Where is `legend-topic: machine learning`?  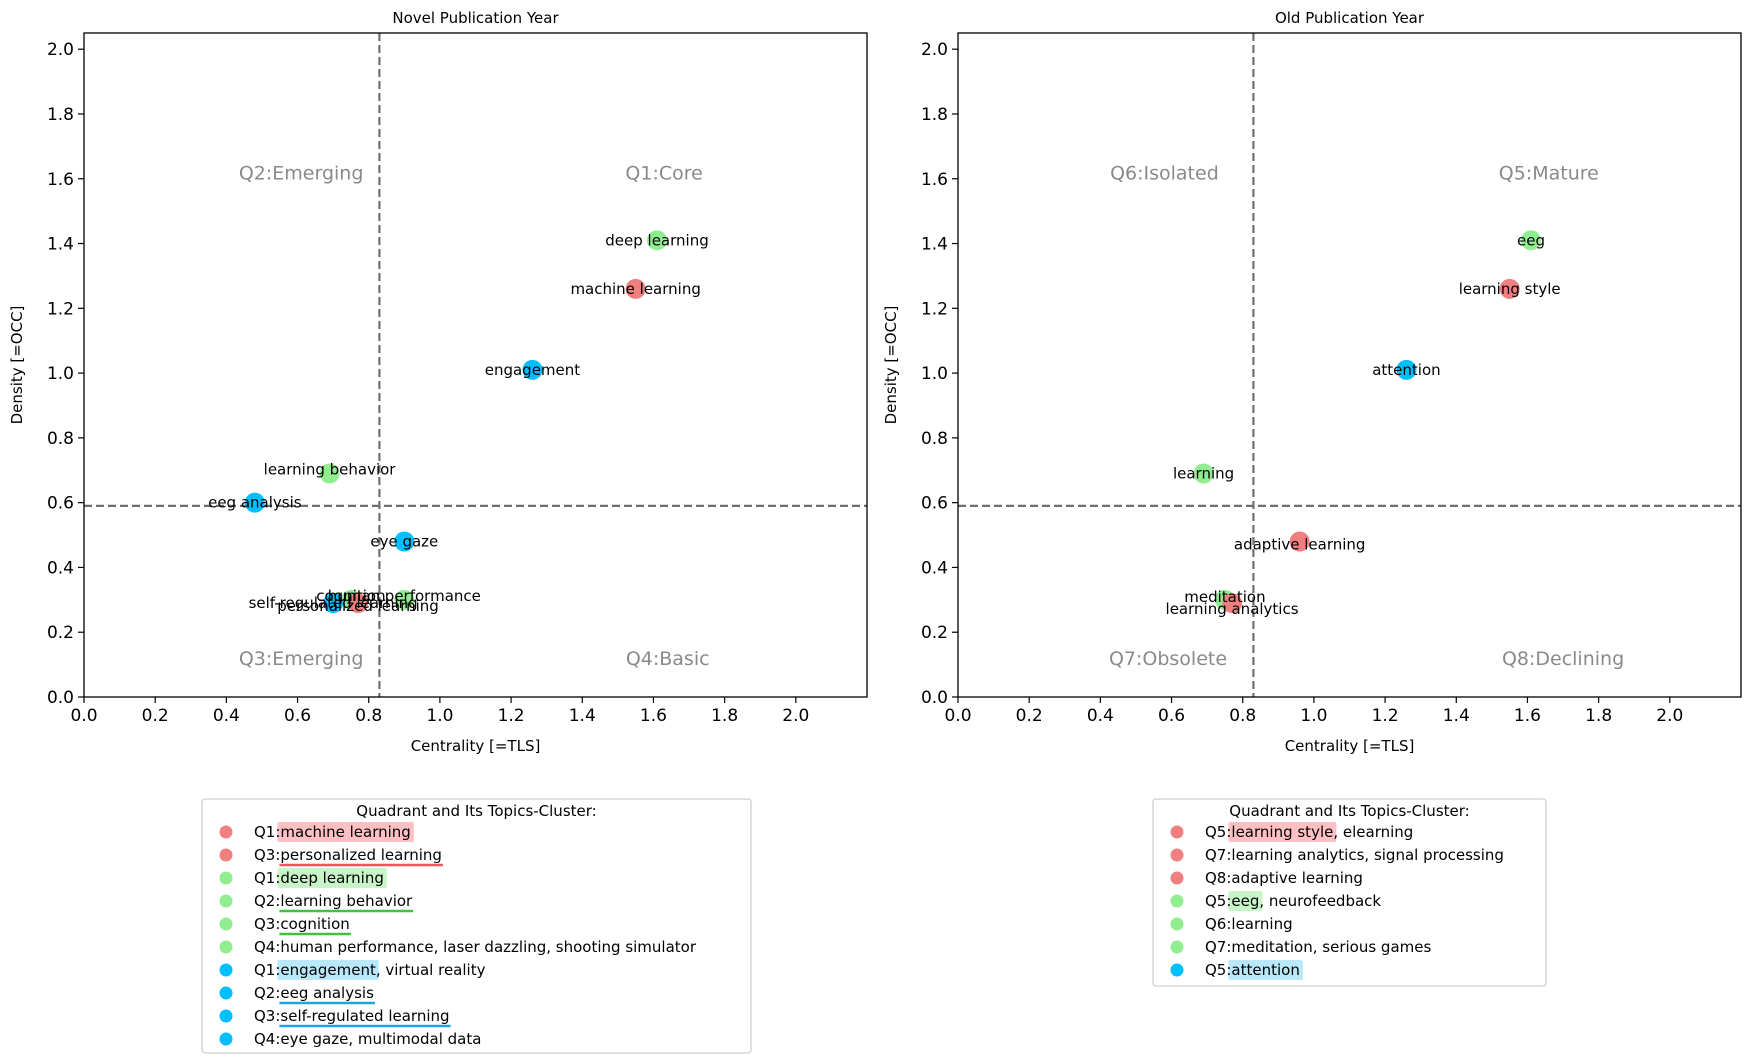
legend-topic: machine learning is located at coordinates (345, 832).